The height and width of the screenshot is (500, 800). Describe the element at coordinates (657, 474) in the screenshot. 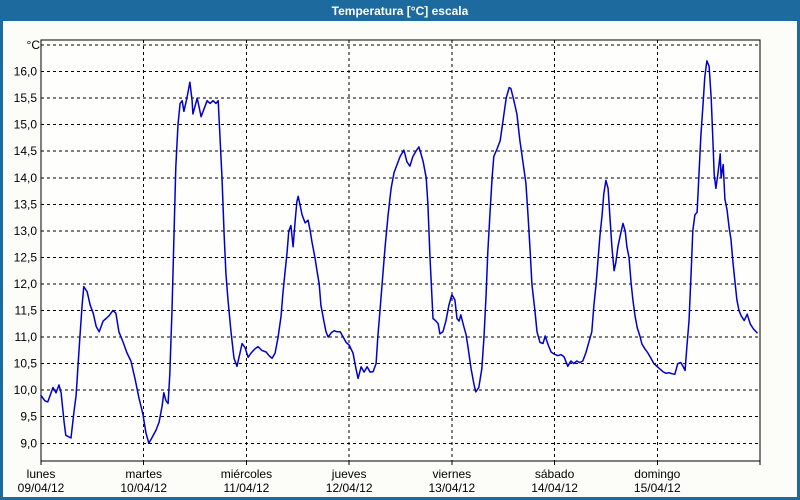

I see `day-name-label: domingo` at that location.